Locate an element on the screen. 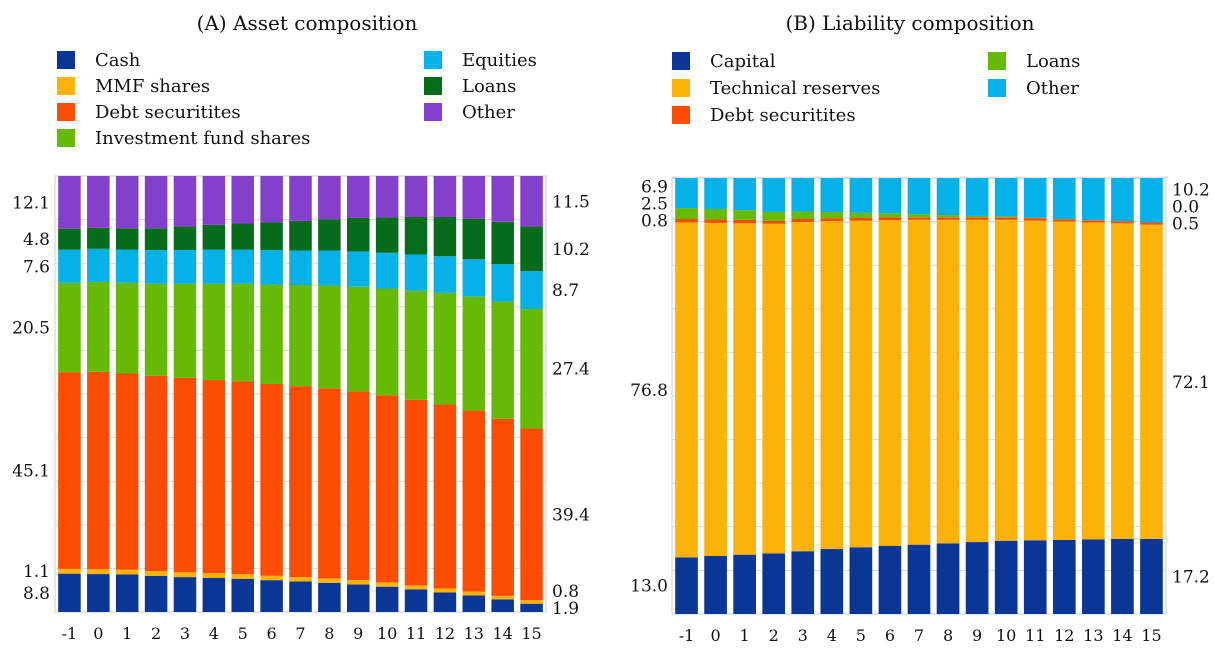  chart-b-legend-label-capital: Capital is located at coordinates (743, 61).